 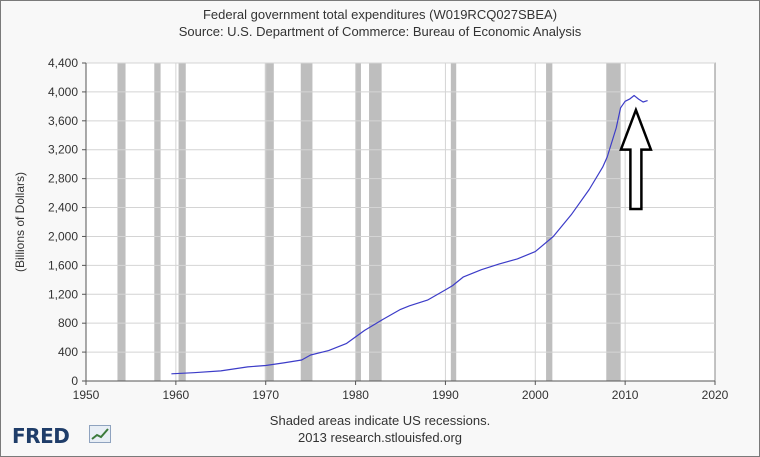 What do you see at coordinates (63, 63) in the screenshot?
I see `y-tick-label-11: 4,400` at bounding box center [63, 63].